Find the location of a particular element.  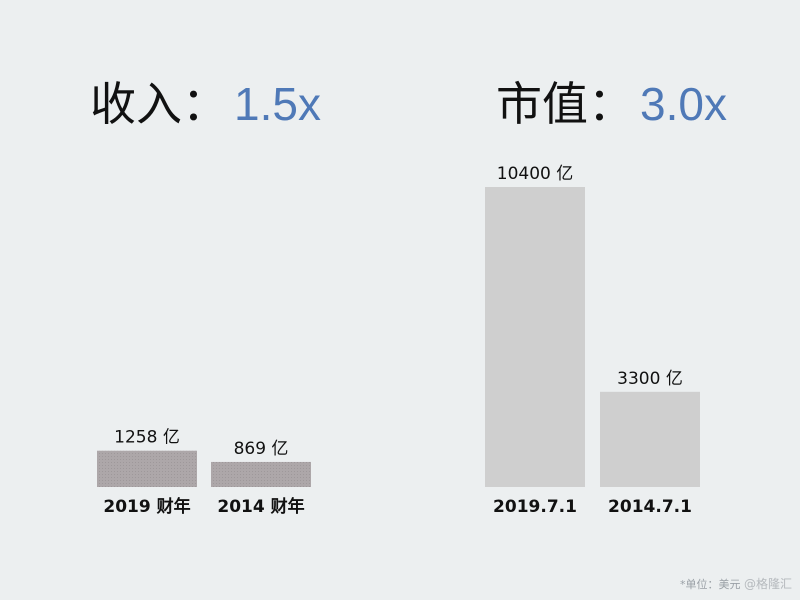

market-cap-heading: 市值： 3.0x is located at coordinates (611, 104).